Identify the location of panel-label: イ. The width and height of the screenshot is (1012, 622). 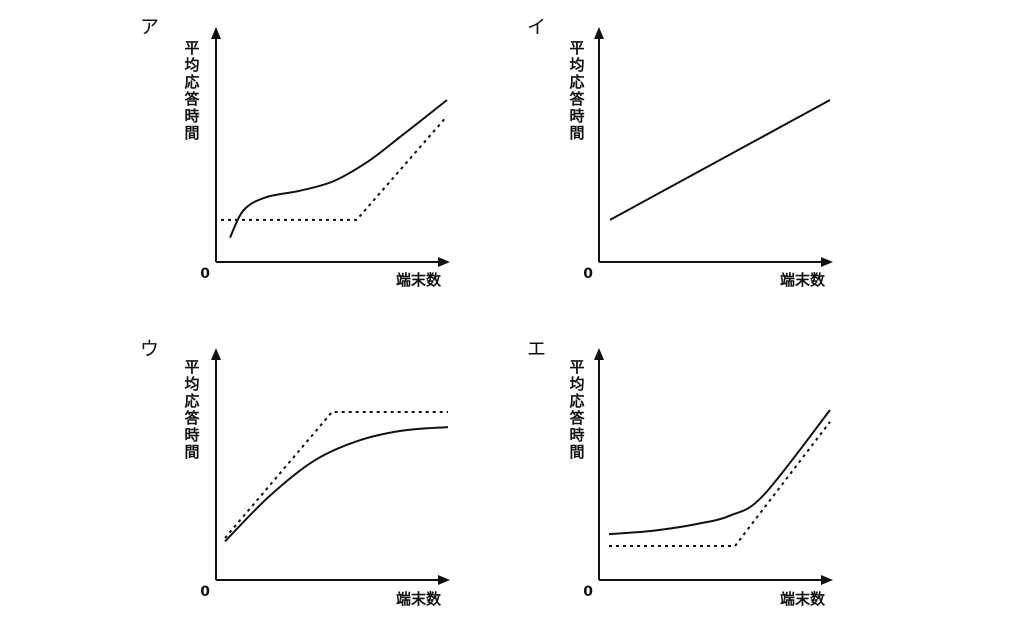
(536, 27).